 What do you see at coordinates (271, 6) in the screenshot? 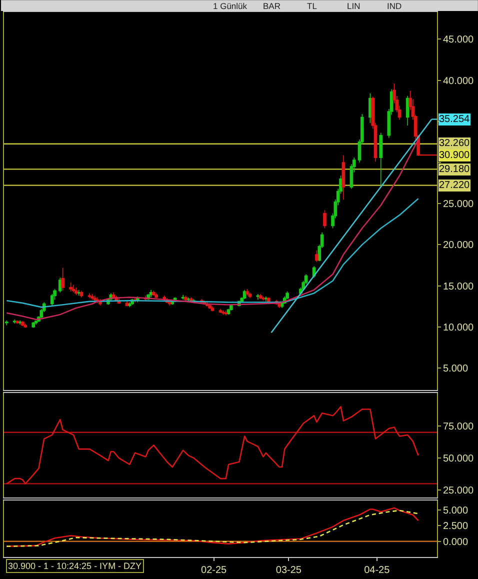
I see `text: BAR` at bounding box center [271, 6].